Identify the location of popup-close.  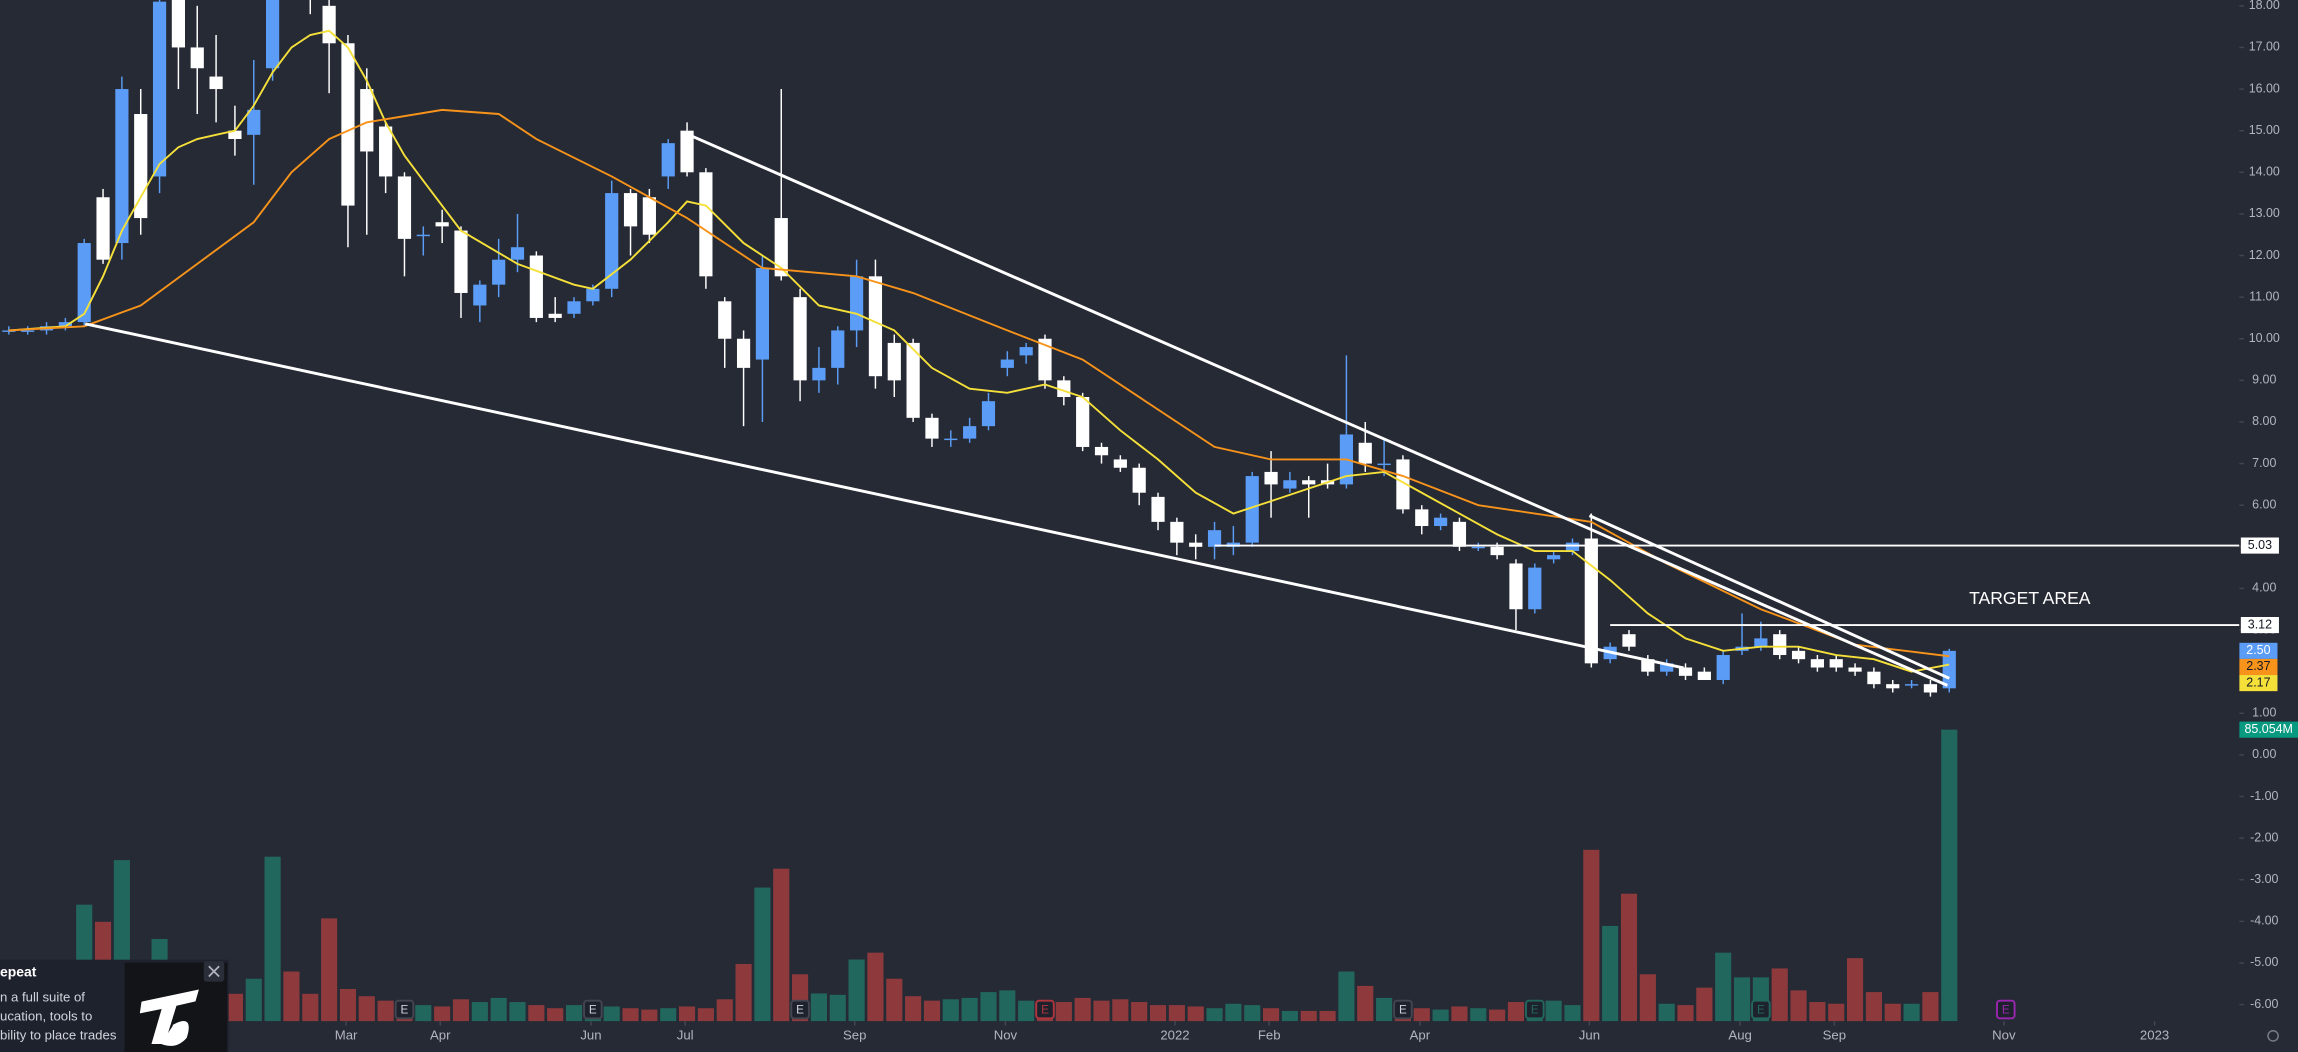
(214, 971).